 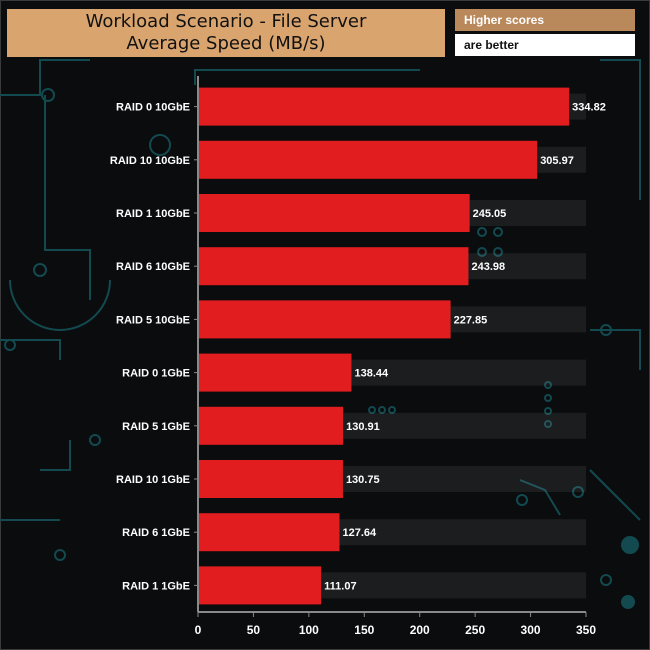 I want to click on category-label: RAID 0 1GbE, so click(x=156, y=374).